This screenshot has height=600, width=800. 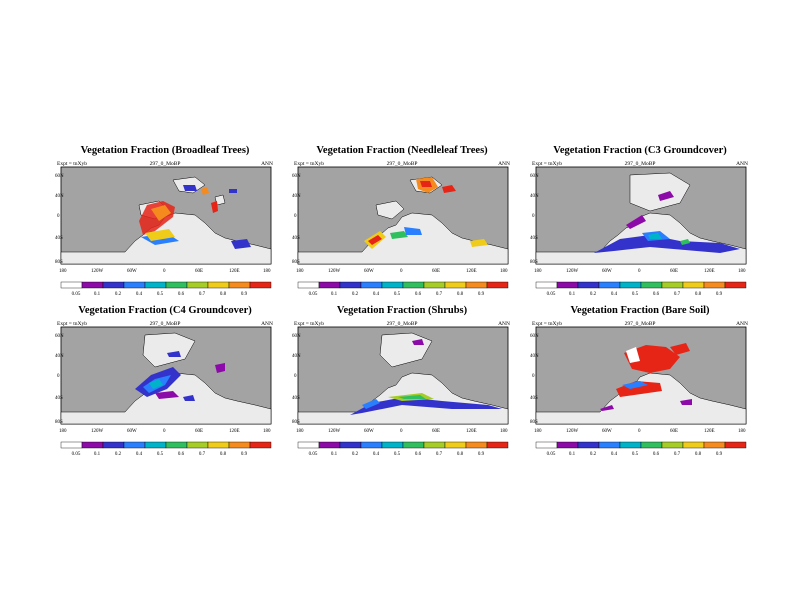 I want to click on lat-tick: 80S, so click(x=296, y=422).